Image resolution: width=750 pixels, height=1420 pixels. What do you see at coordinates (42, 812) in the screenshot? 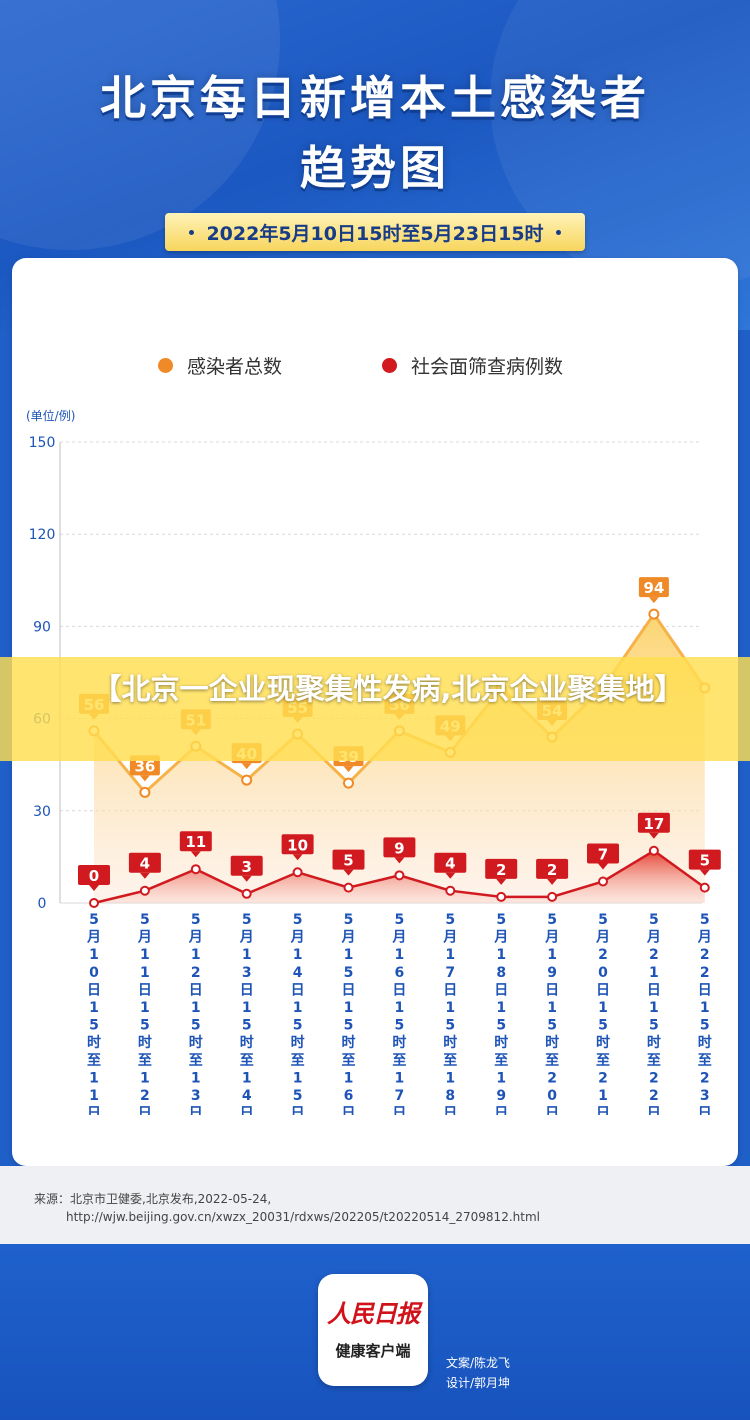
I see `y-tick-label: 30` at bounding box center [42, 812].